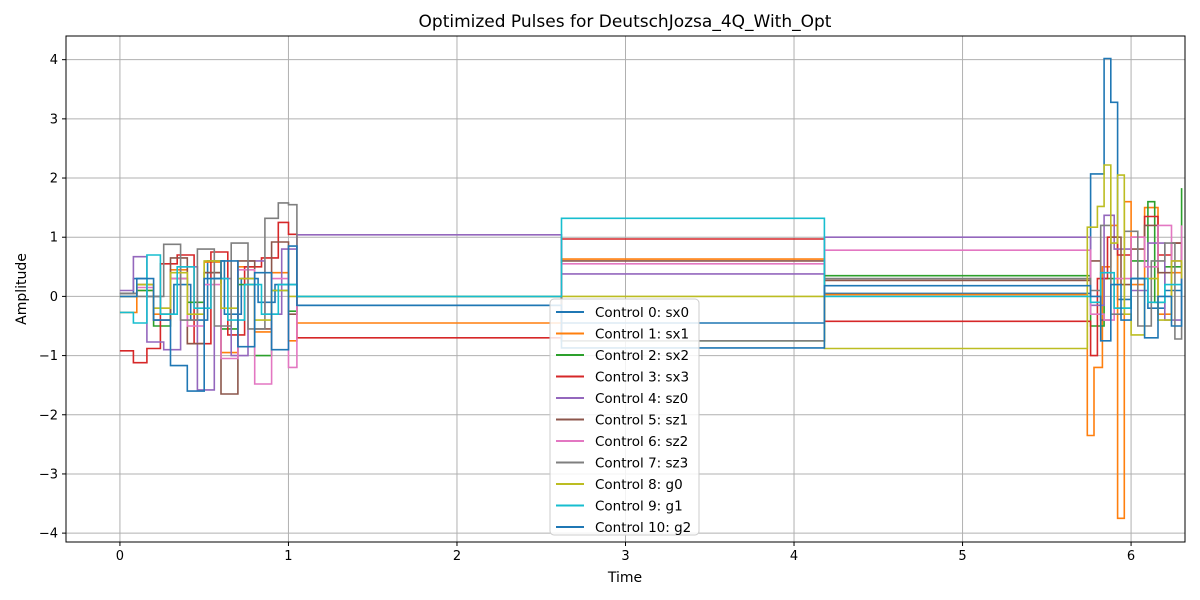  What do you see at coordinates (1131, 556) in the screenshot?
I see `x-tick-label: 6` at bounding box center [1131, 556].